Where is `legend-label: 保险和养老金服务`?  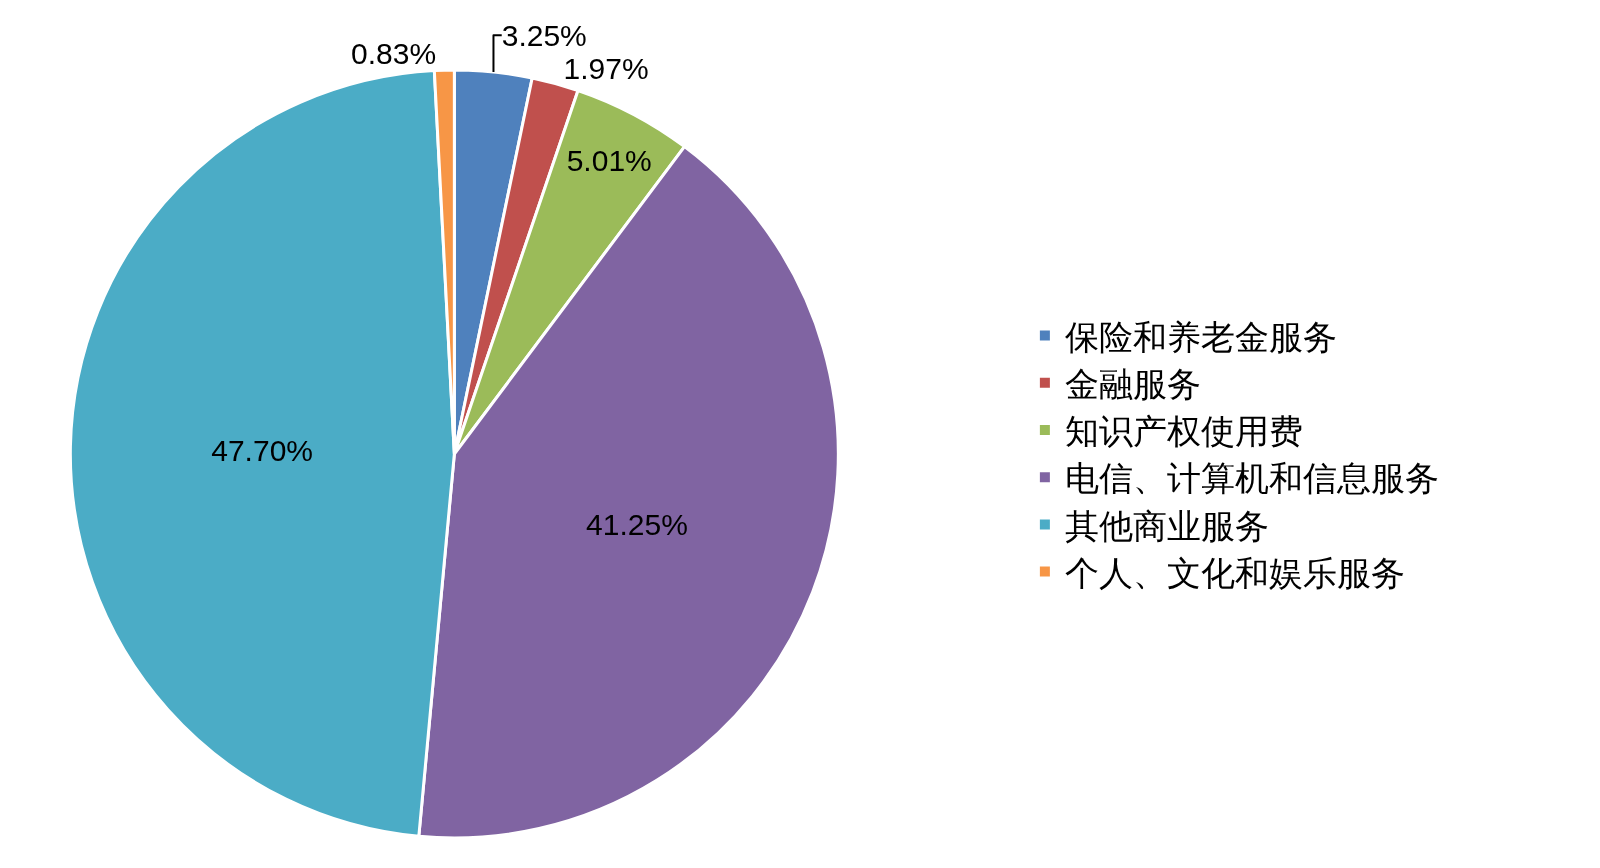 legend-label: 保险和养老金服务 is located at coordinates (1200, 336).